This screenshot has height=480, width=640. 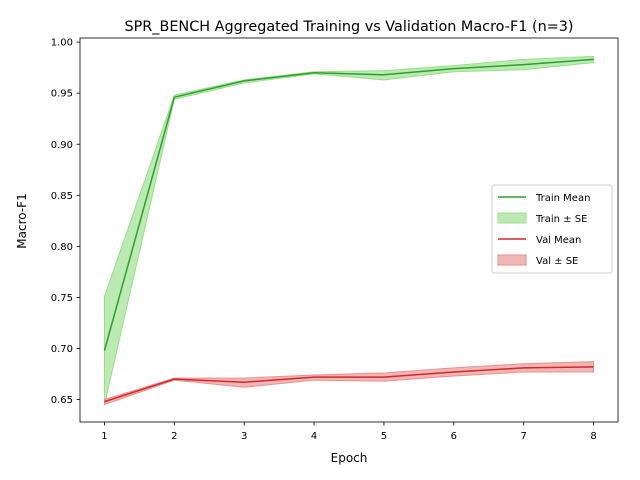 What do you see at coordinates (557, 261) in the screenshot?
I see `legend-label: Val ± SE` at bounding box center [557, 261].